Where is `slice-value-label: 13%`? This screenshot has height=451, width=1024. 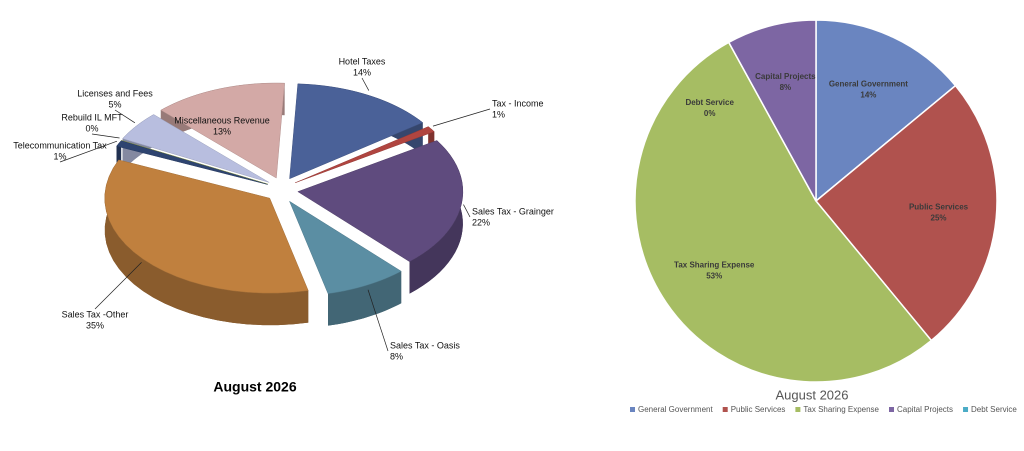
slice-value-label: 13% is located at coordinates (222, 131).